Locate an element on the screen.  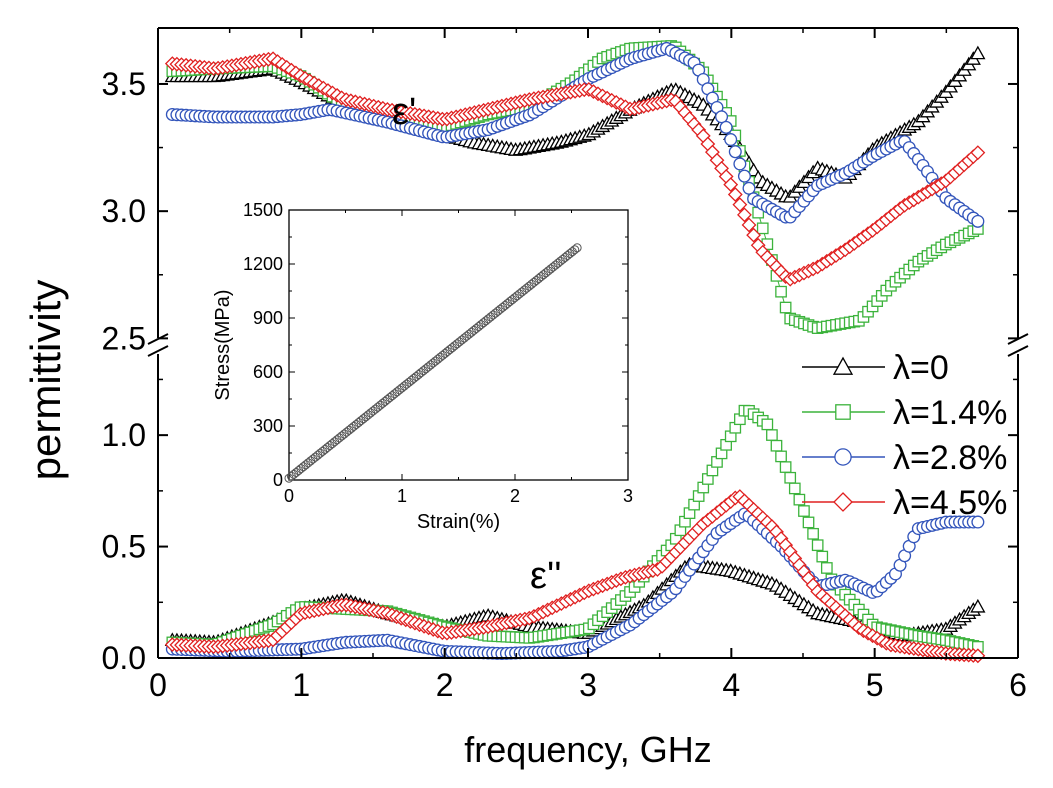
annotation-eps-imag: ε'' is located at coordinates (545, 576).